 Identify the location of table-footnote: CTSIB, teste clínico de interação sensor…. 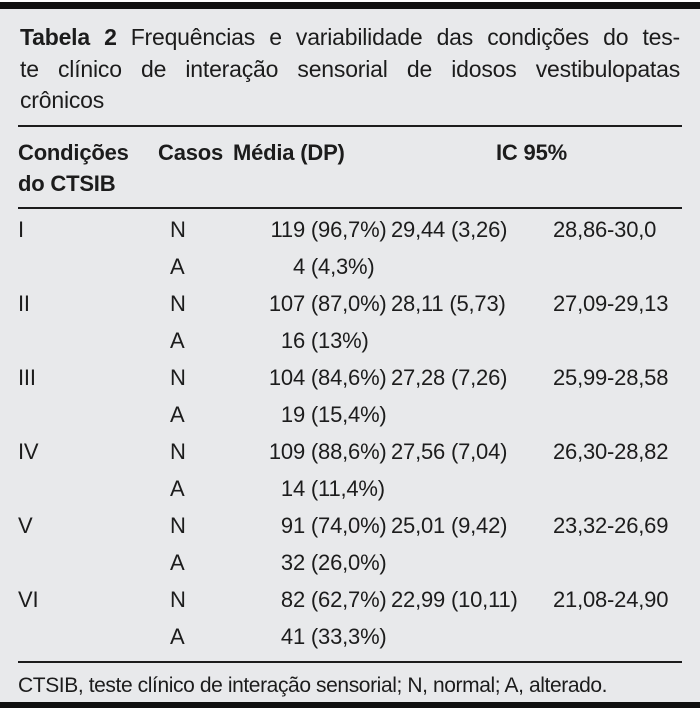
(313, 685).